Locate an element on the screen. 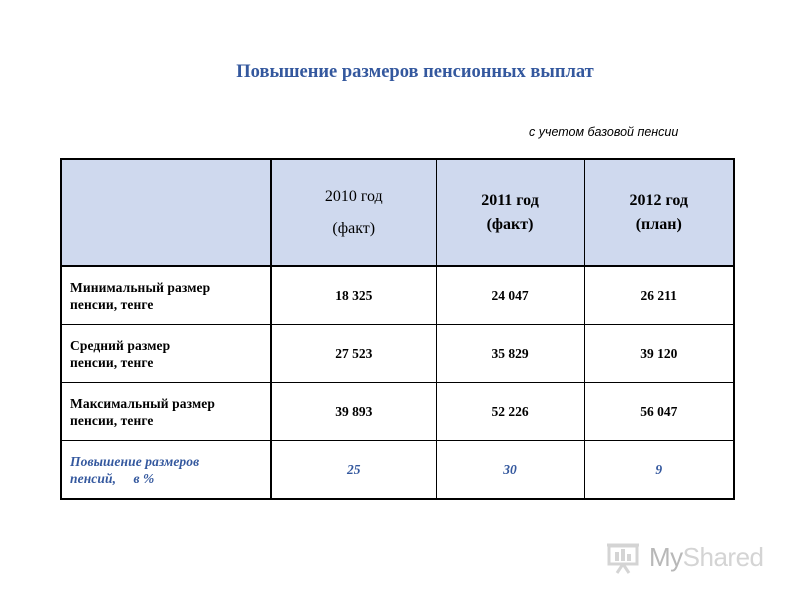  table-cell: 24 047 is located at coordinates (510, 295).